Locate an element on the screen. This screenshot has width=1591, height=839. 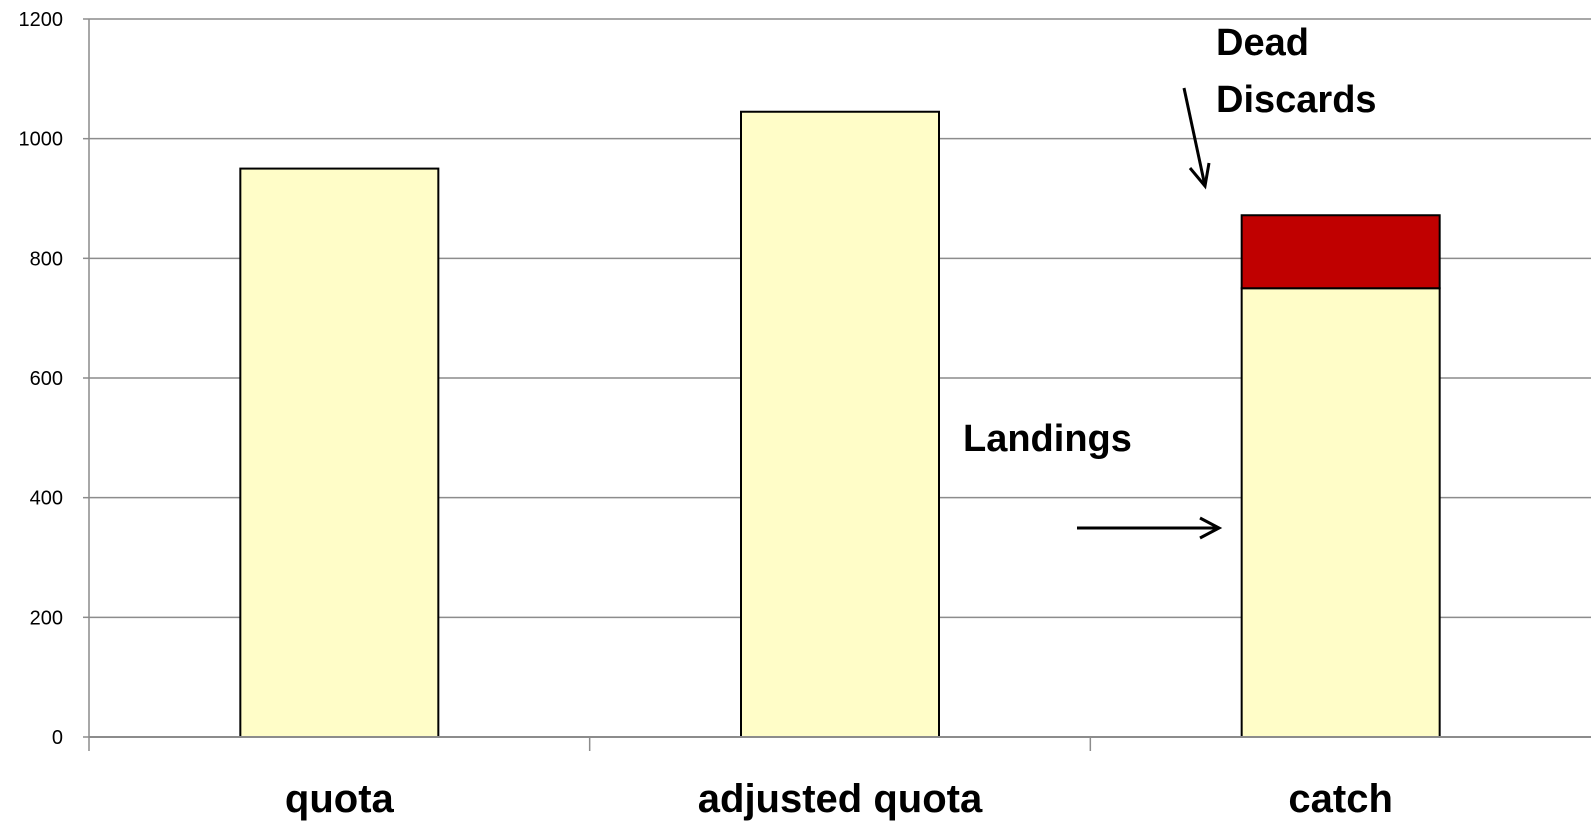
y-tick-label: 400 is located at coordinates (46, 499).